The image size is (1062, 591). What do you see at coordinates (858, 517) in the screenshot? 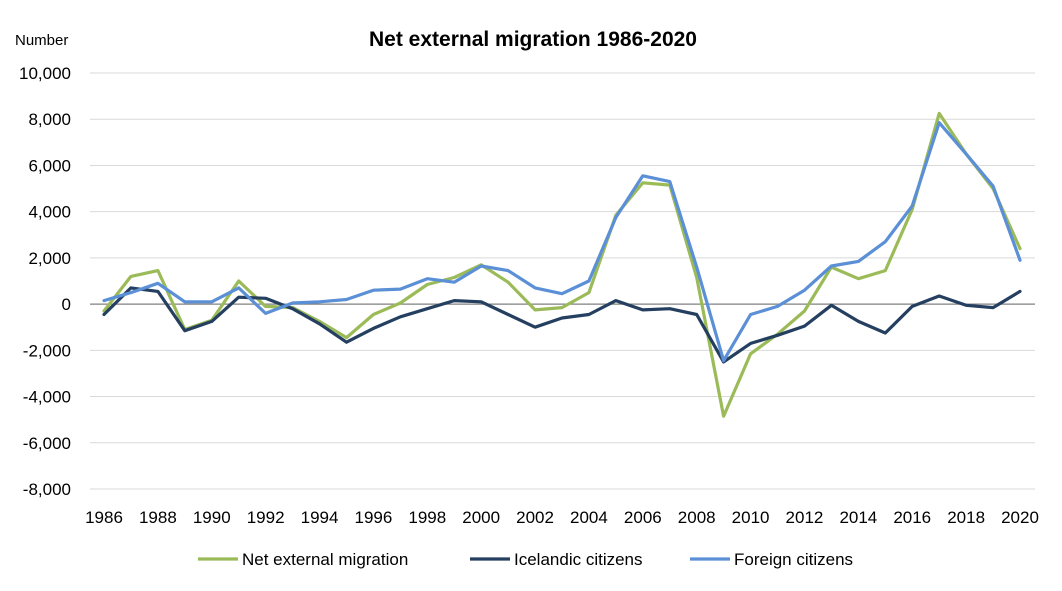
I see `x-tick-label: 2014` at bounding box center [858, 517].